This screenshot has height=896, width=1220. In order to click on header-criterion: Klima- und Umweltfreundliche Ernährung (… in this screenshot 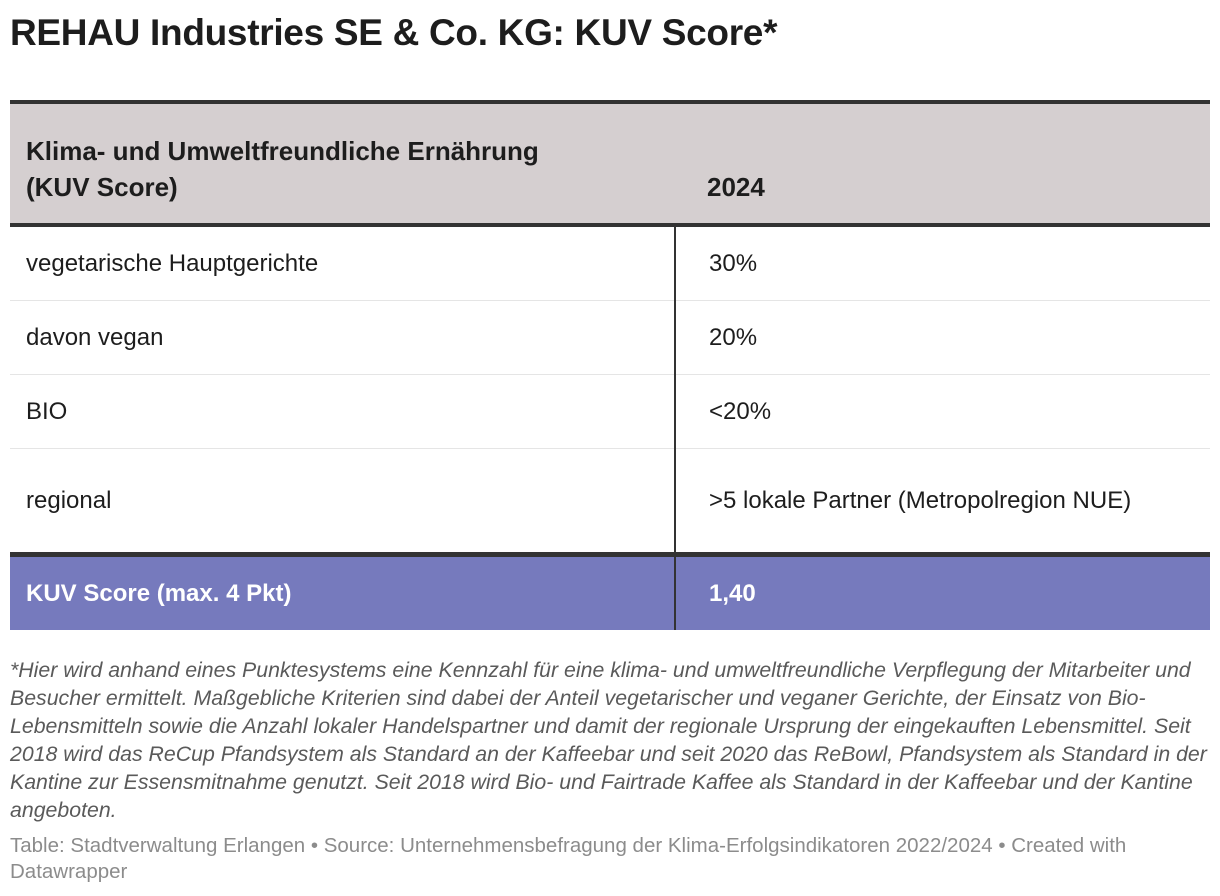, I will do `click(342, 163)`.